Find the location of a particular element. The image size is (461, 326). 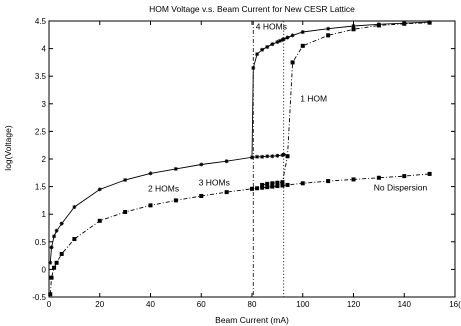

y-tick-label: 4 is located at coordinates (44, 49).